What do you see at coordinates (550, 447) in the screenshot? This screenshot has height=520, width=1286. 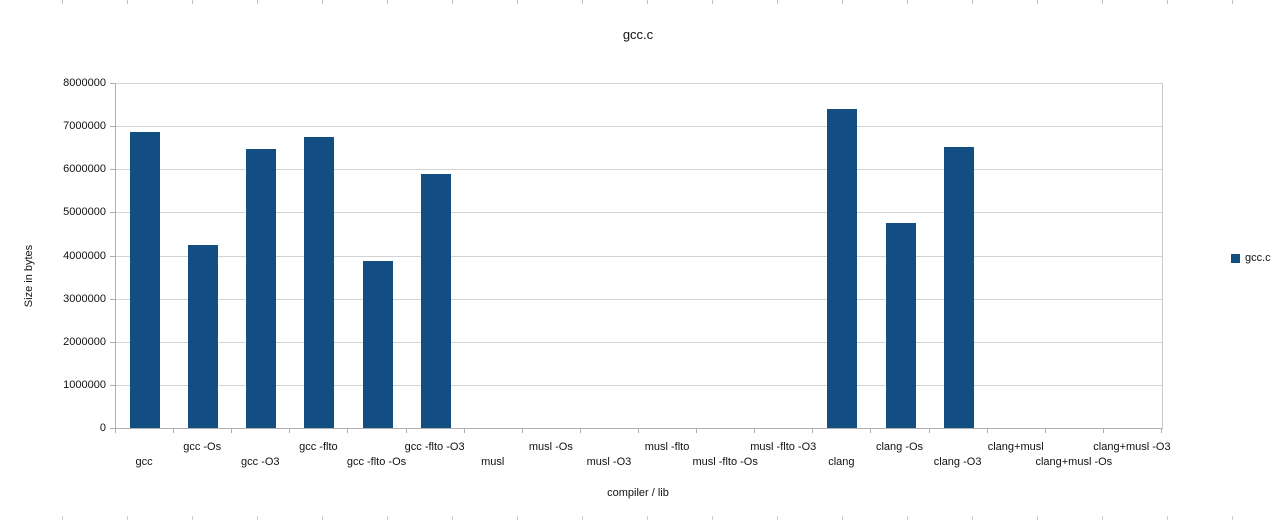 I see `x-category-label-musl -Os: musl -Os` at bounding box center [550, 447].